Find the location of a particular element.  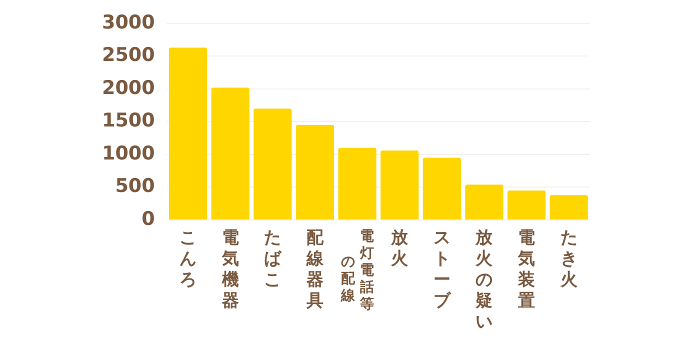

y-tick-label: 2500 is located at coordinates (128, 55).